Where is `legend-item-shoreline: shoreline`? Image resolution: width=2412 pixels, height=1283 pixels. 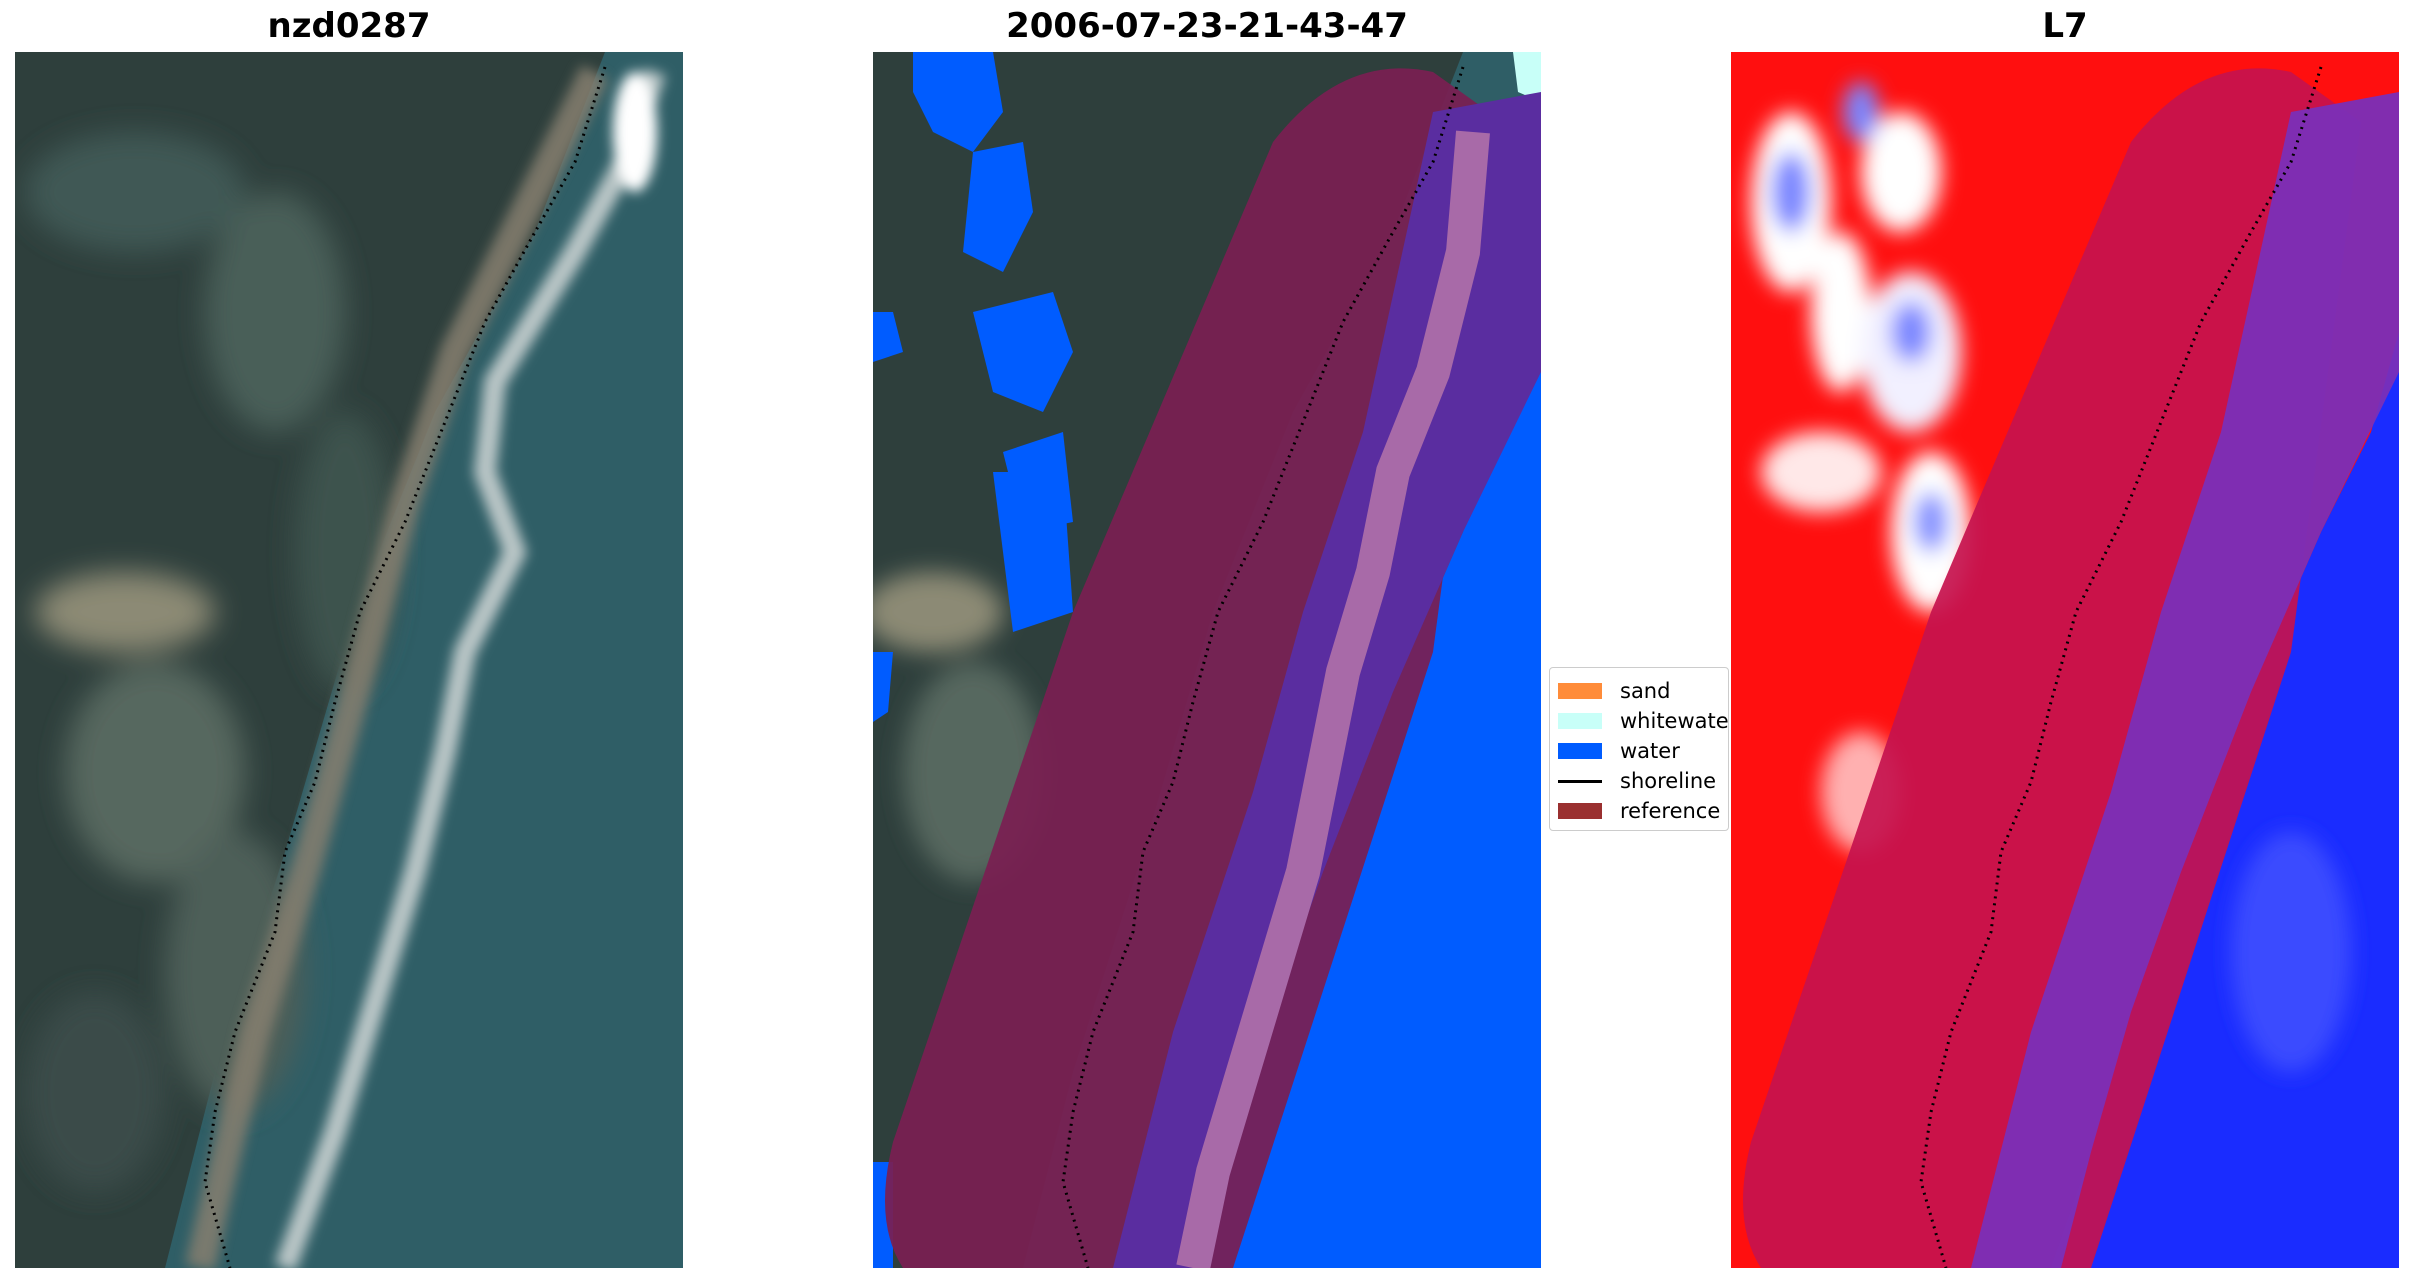 legend-item-shoreline: shoreline is located at coordinates (1643, 781).